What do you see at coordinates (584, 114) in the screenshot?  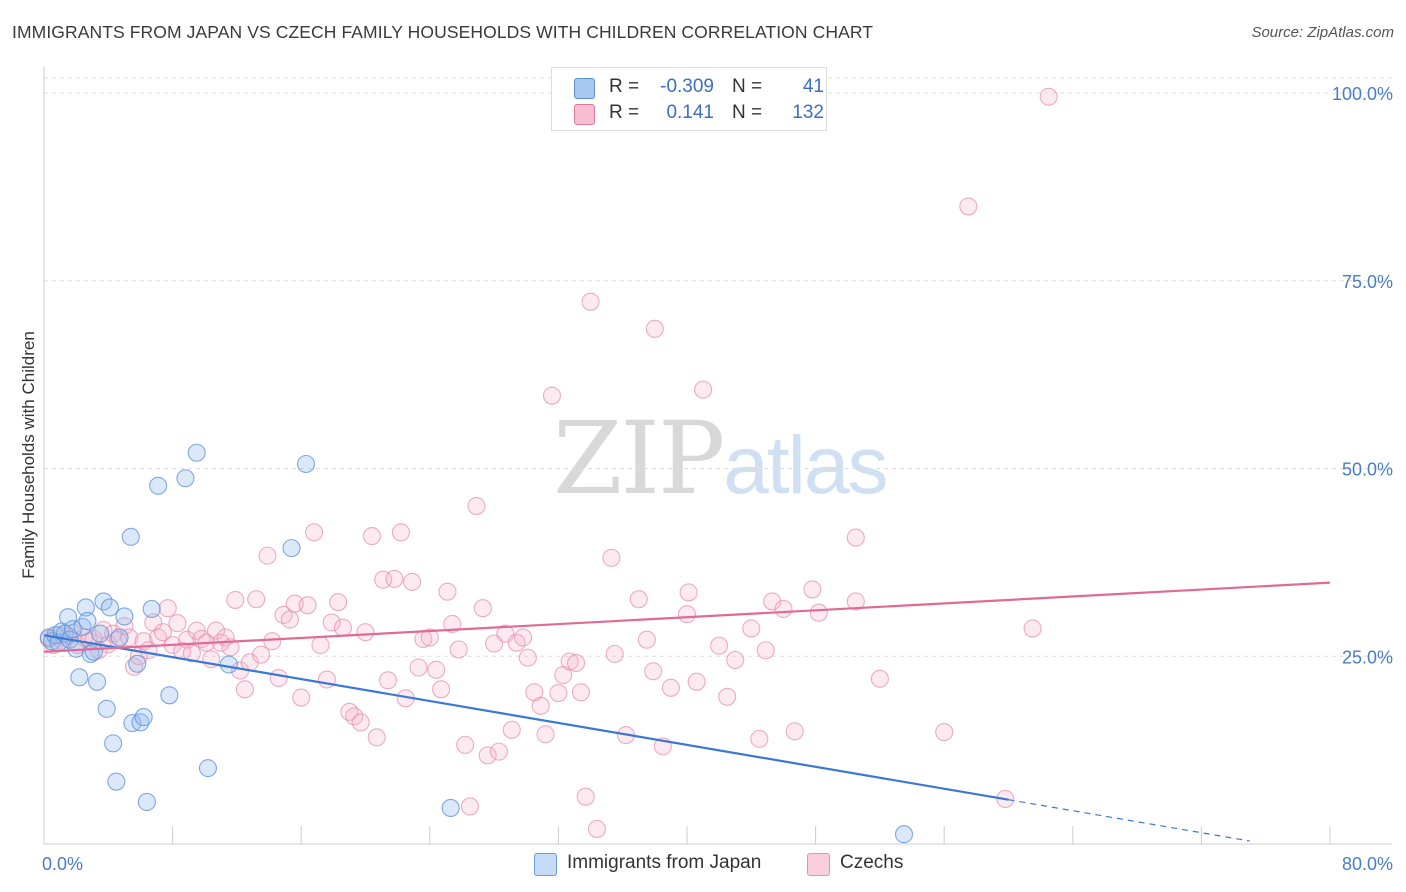 I see `legend-swatch-czechs` at bounding box center [584, 114].